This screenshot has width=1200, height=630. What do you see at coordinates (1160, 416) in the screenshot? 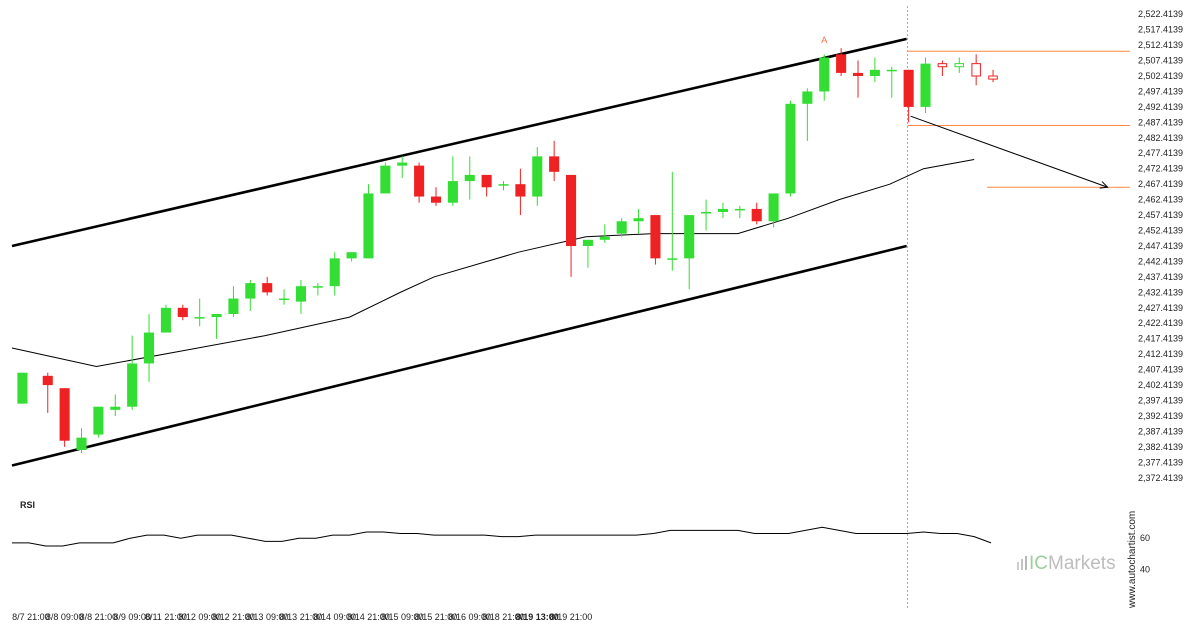
I see `price-tick-label: 2,392.4139` at bounding box center [1160, 416].